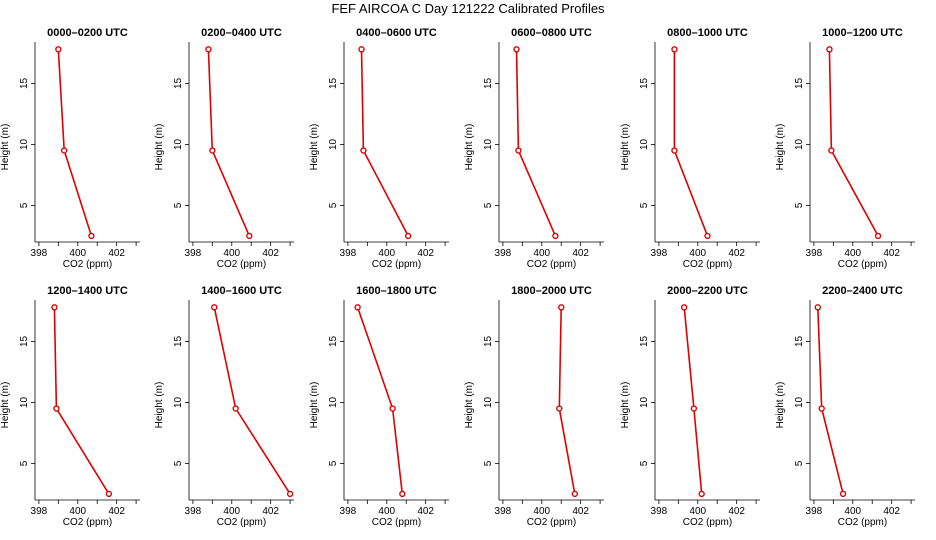 This screenshot has width=936, height=540. I want to click on panel-title: 1200–1400 UTC, so click(87, 291).